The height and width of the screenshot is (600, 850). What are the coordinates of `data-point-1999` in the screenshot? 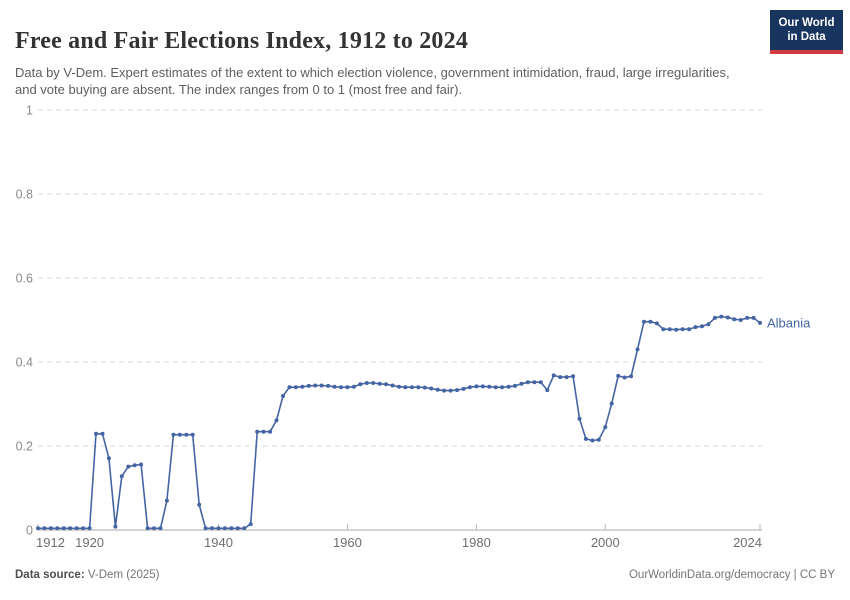 It's located at (598, 439).